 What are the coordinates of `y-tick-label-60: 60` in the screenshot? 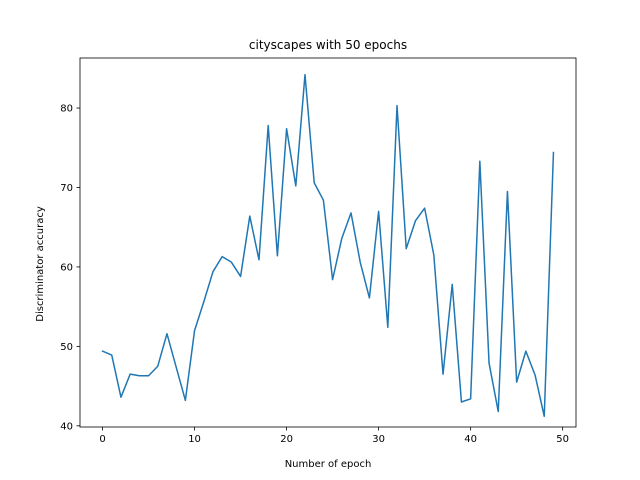 It's located at (66, 267).